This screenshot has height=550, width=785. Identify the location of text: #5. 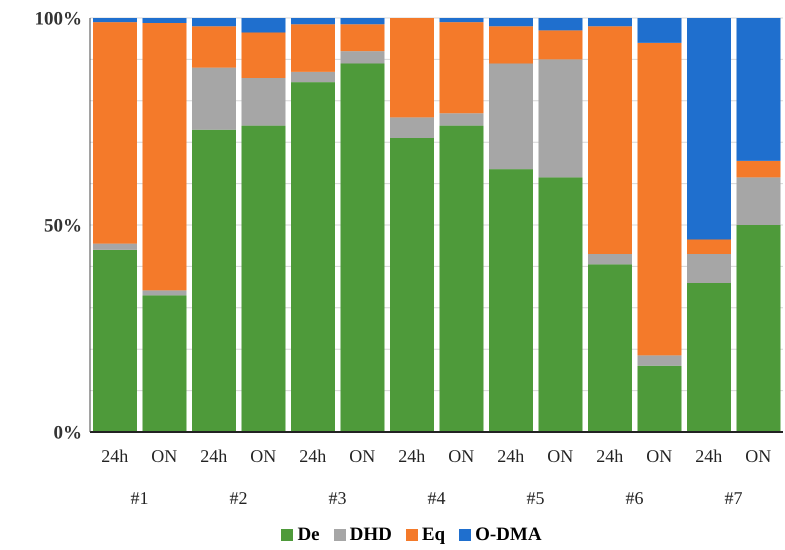
(535, 498).